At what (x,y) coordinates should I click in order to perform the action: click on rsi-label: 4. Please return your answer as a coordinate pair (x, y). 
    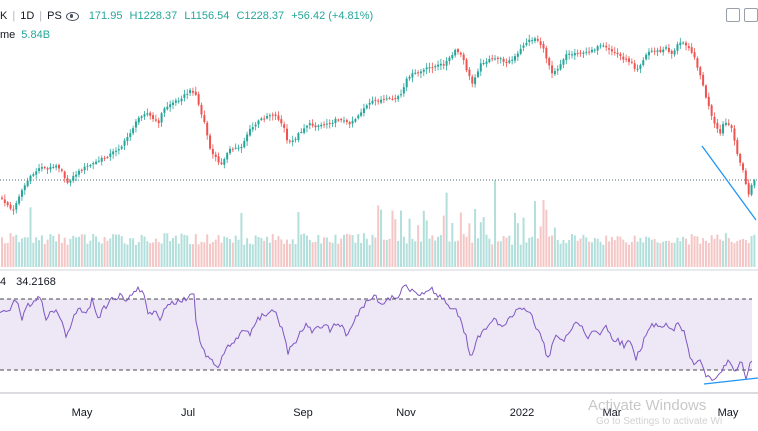
    Looking at the image, I should click on (3, 282).